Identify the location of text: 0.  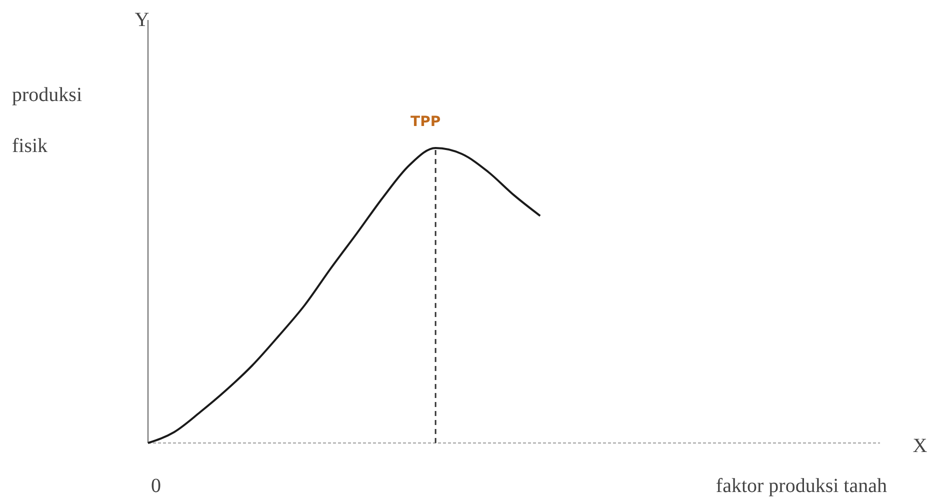
(156, 486).